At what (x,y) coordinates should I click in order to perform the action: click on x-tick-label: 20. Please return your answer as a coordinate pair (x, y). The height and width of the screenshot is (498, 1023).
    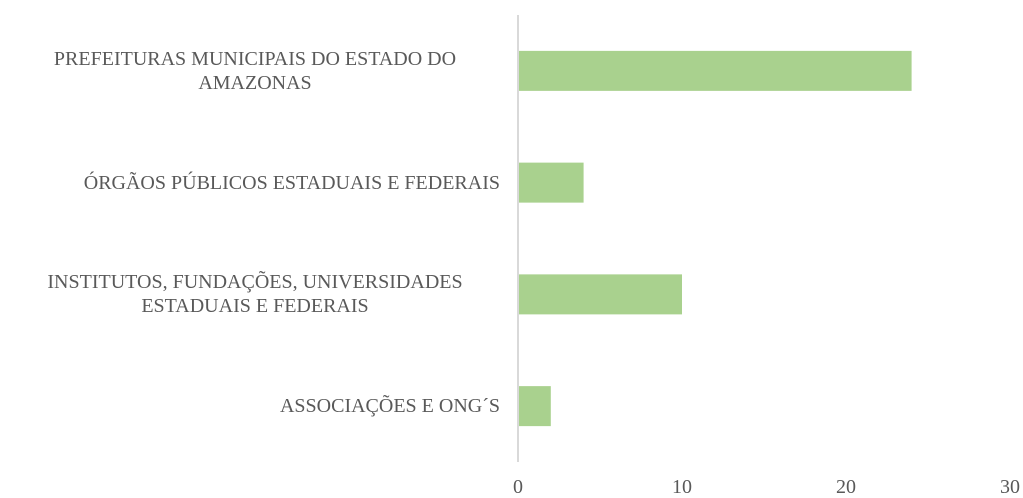
    Looking at the image, I should click on (846, 487).